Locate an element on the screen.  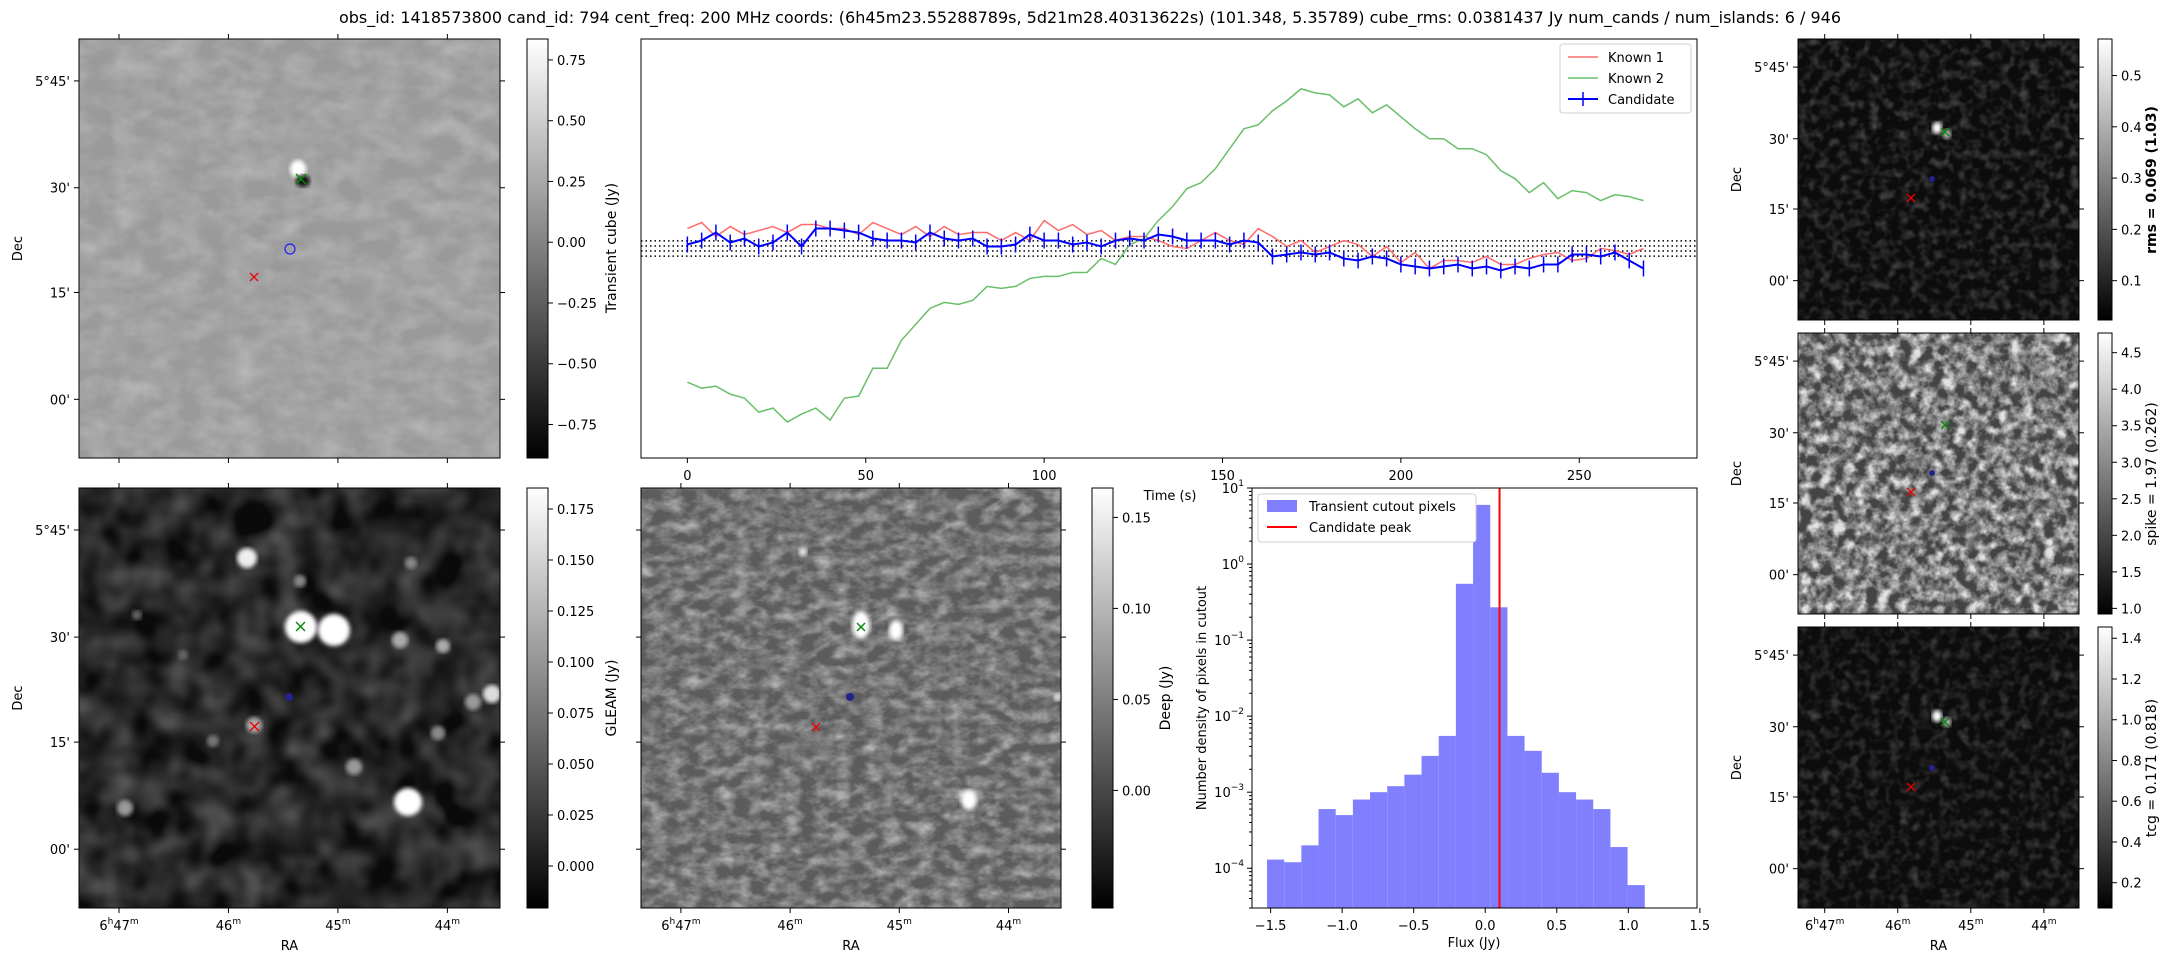
transient-image-panel is located at coordinates (289, 248).